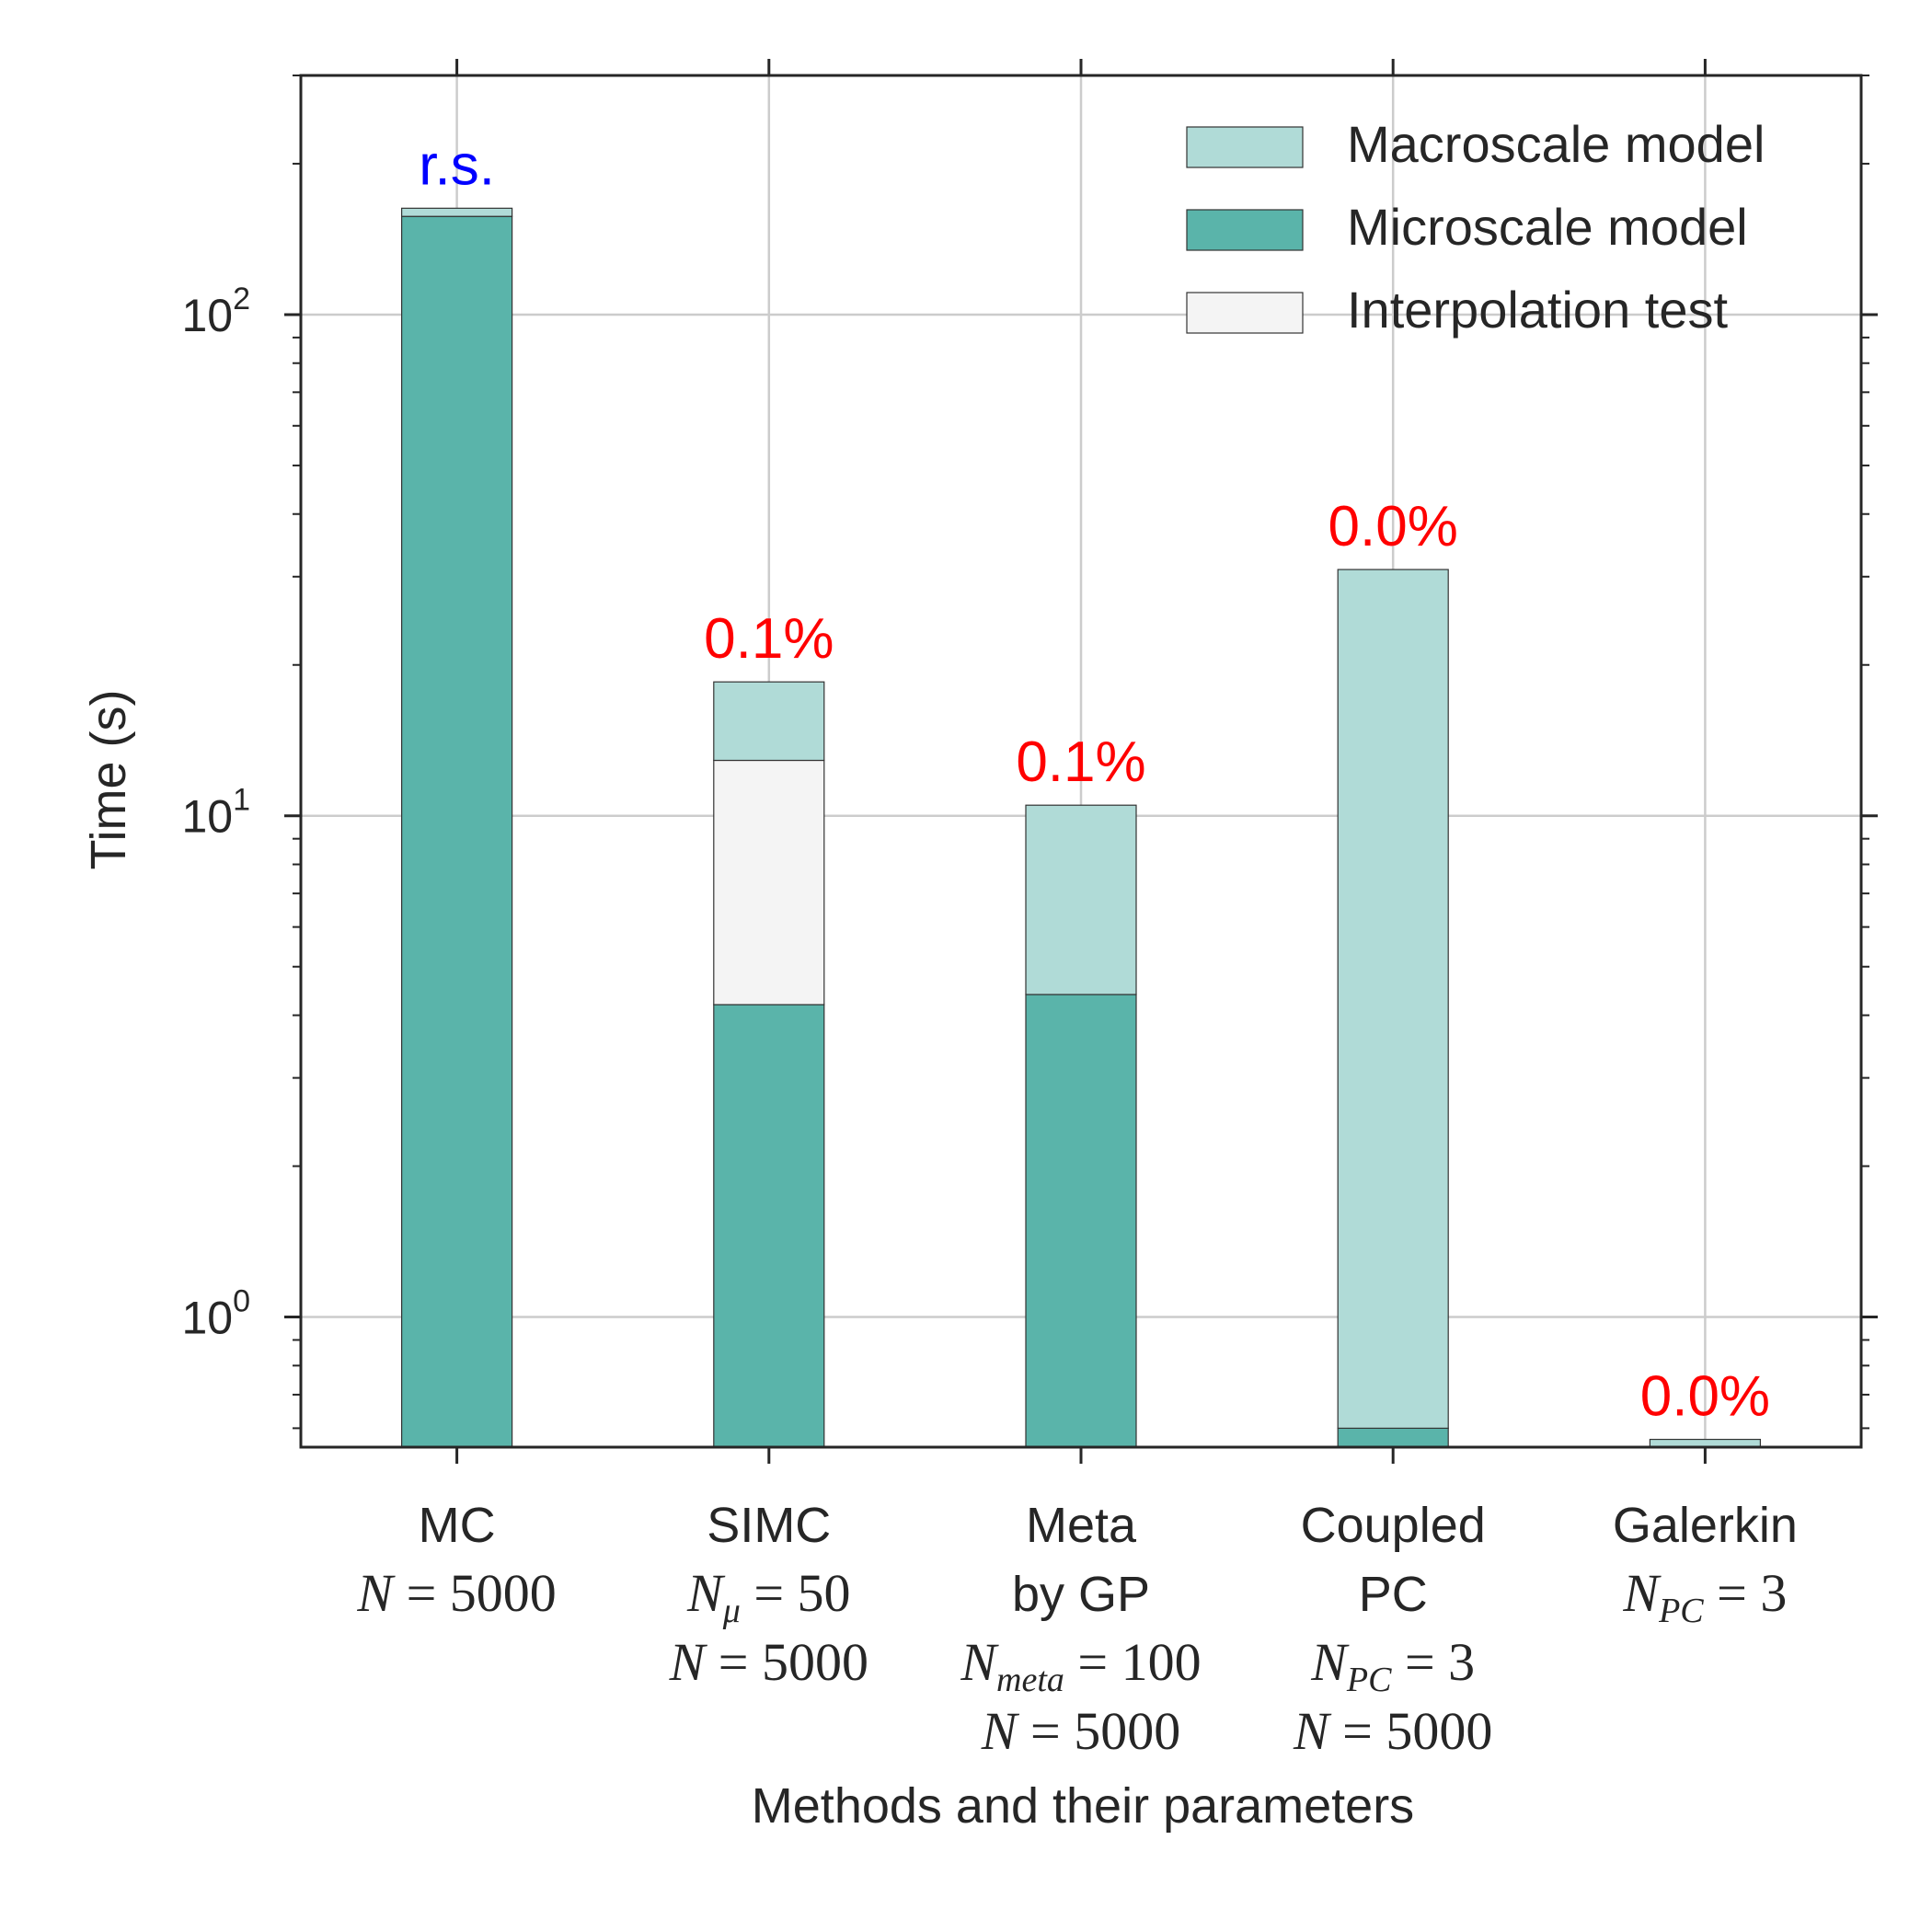 This screenshot has width=1932, height=1932. I want to click on y-tick-label: 10¹, so click(215, 813).